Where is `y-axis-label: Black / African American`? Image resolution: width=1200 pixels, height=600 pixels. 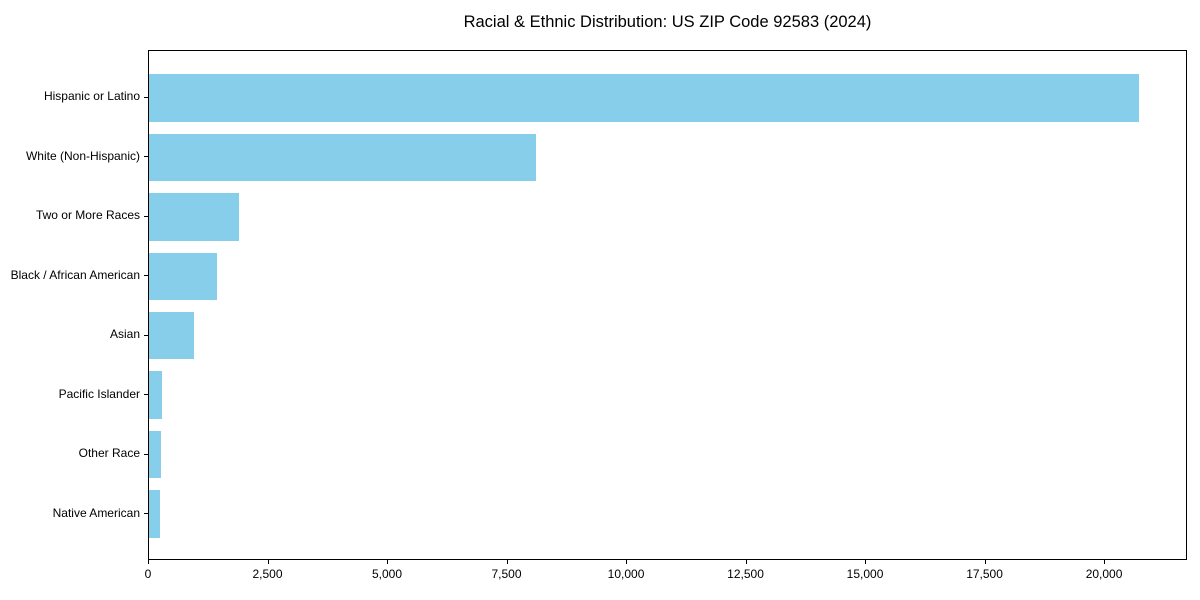
y-axis-label: Black / African American is located at coordinates (75, 274).